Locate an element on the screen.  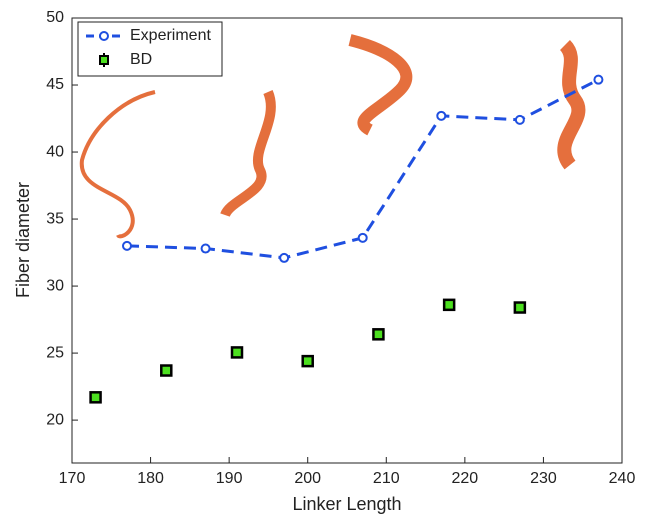
legend: Experiment BD is located at coordinates (150, 49).